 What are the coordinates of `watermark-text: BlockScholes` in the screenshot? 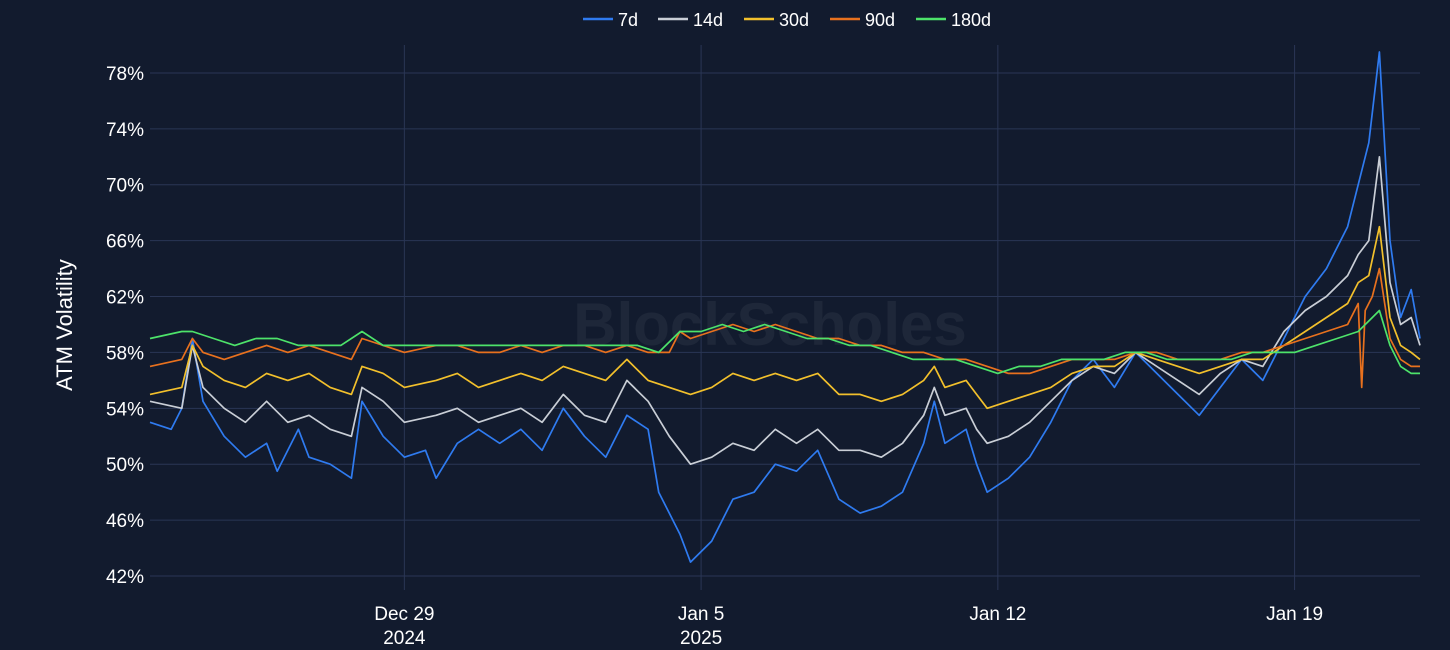 It's located at (770, 324).